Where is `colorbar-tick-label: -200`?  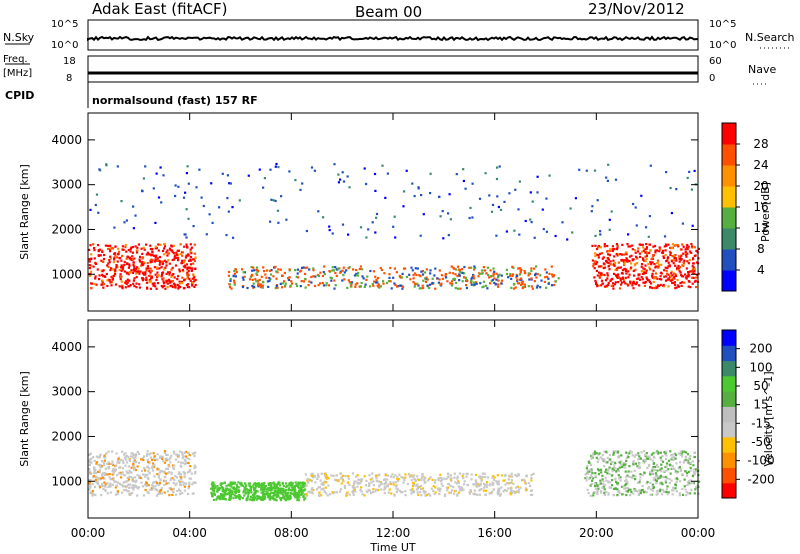
colorbar-tick-label: -200 is located at coordinates (760, 479).